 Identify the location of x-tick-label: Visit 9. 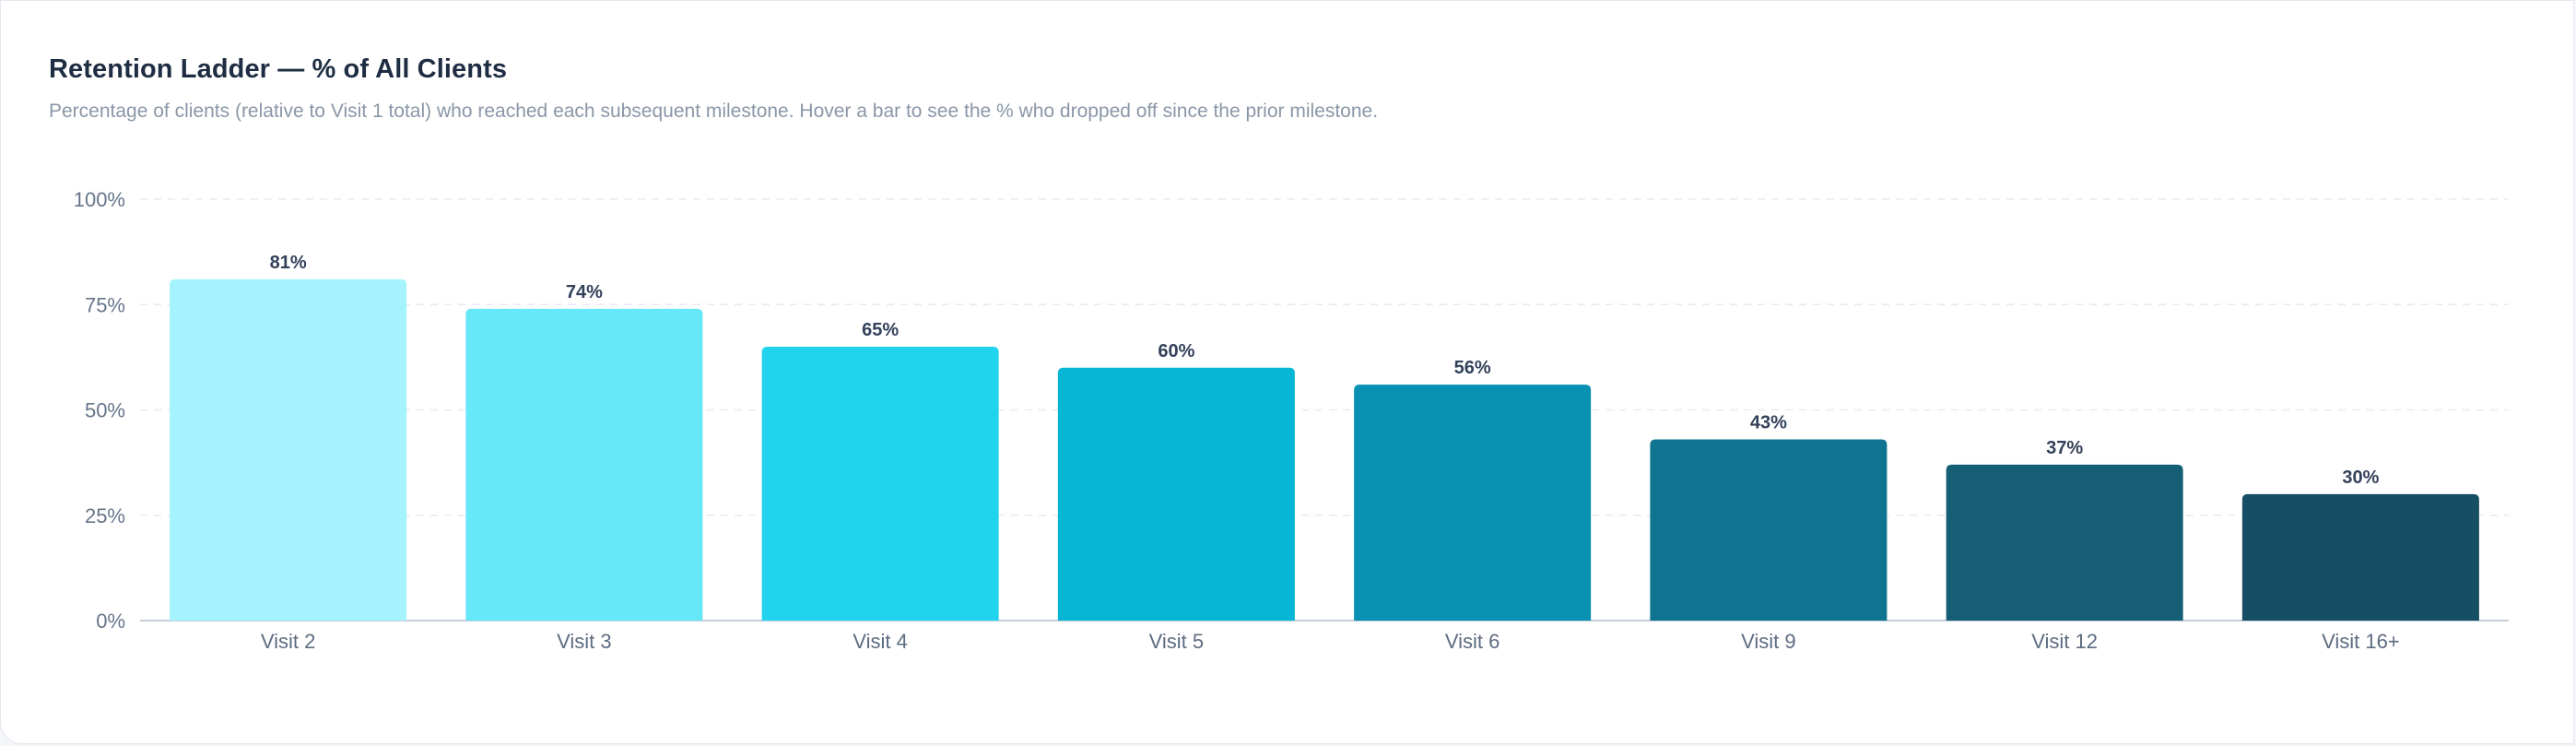
(1768, 641).